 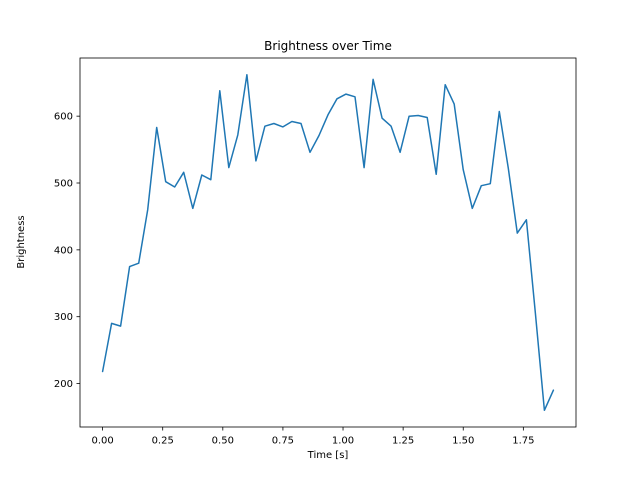 What do you see at coordinates (403, 441) in the screenshot?
I see `x-tick-label: 1.25` at bounding box center [403, 441].